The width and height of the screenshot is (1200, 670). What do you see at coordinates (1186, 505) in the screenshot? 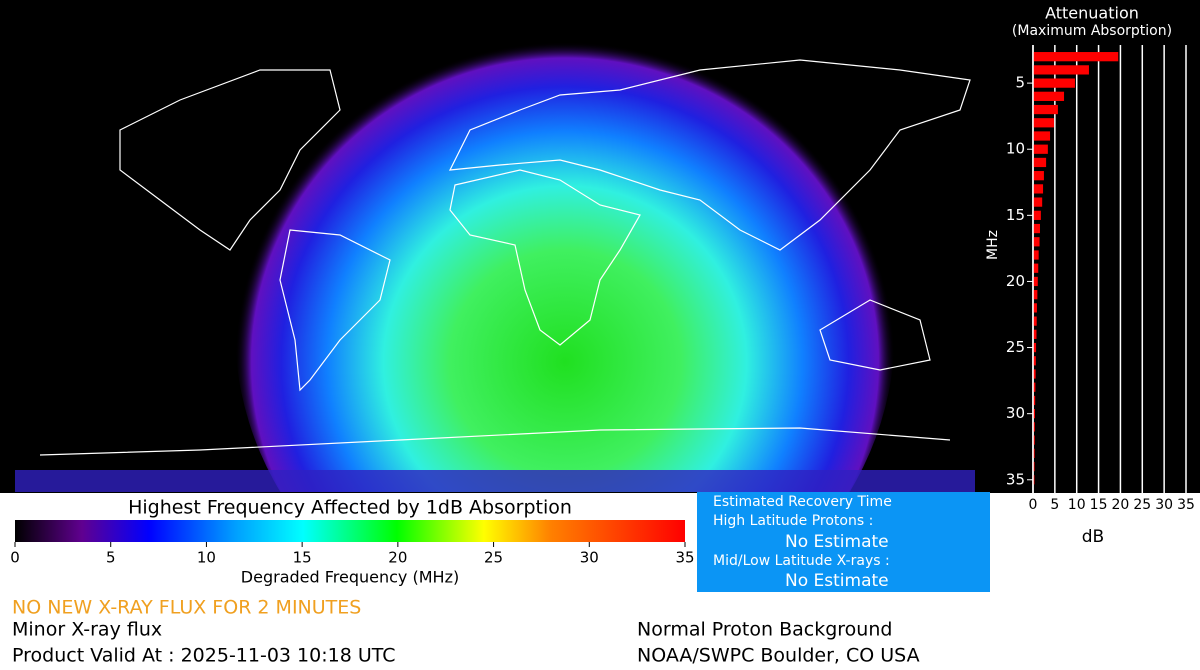
I see `x-tick-label: 35` at bounding box center [1186, 505].